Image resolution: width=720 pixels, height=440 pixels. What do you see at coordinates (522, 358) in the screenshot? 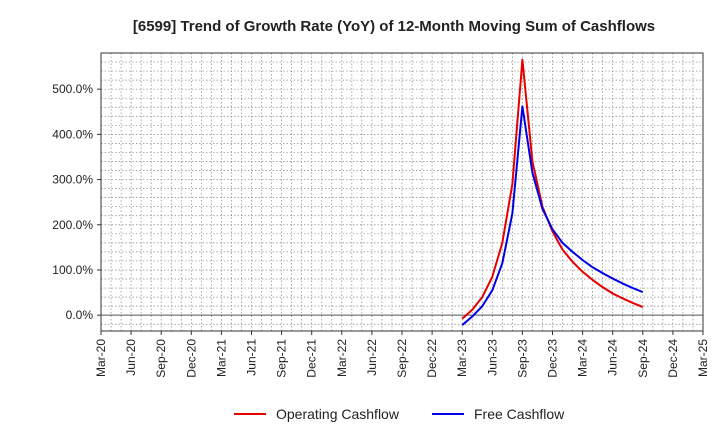
I see `x-tick-label: Sep-23` at bounding box center [522, 358].